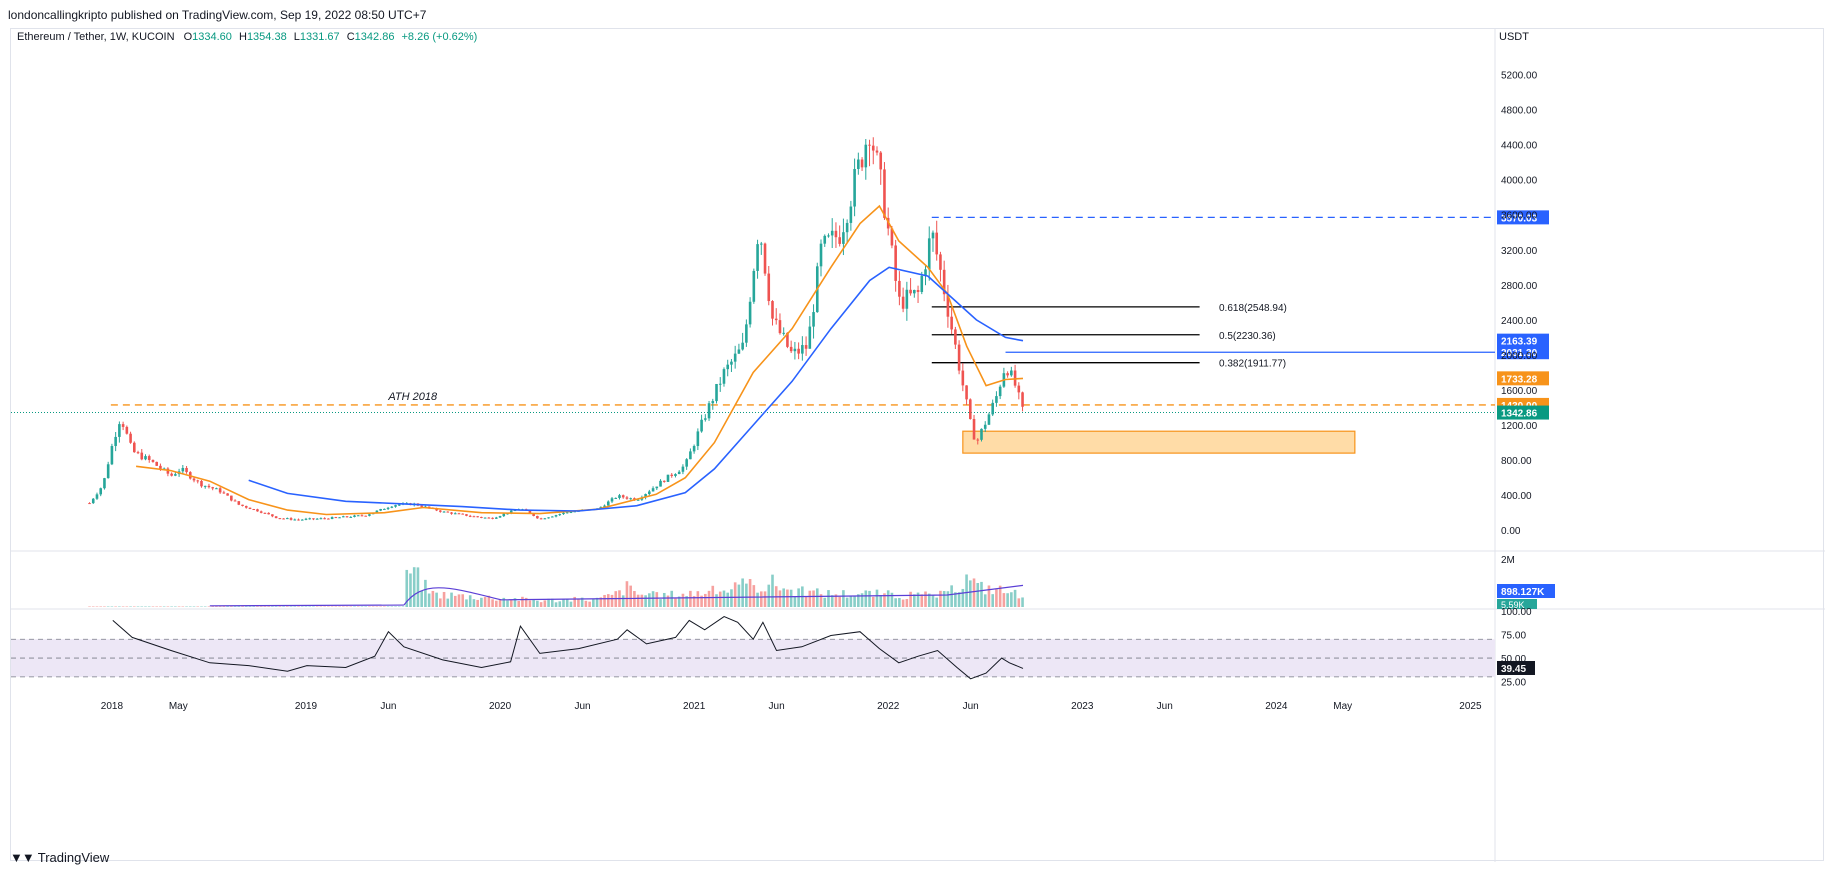 This screenshot has height=875, width=1834. Describe the element at coordinates (1519, 321) in the screenshot. I see `y-tick-label: 2400.00` at that location.